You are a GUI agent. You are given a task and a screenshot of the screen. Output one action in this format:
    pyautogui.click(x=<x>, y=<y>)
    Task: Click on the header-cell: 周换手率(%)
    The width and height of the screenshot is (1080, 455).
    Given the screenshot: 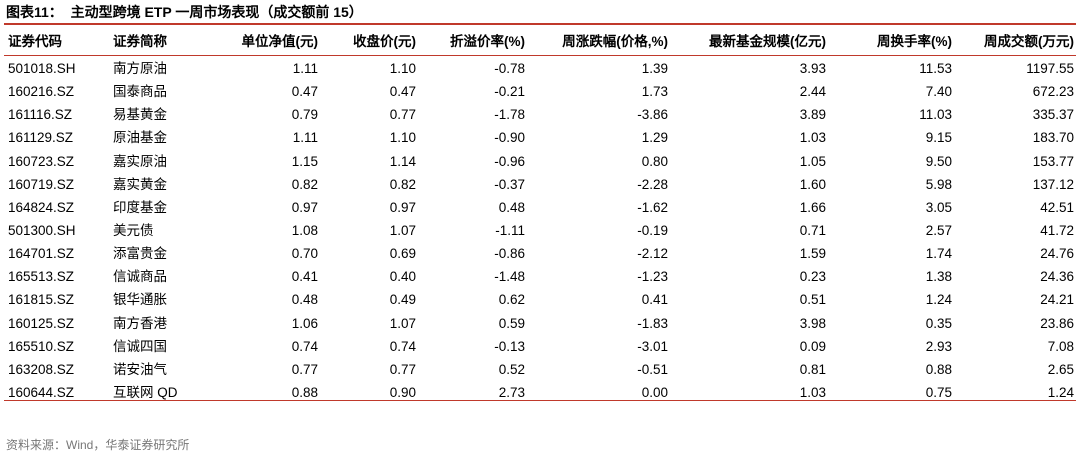 What is the action you would take?
    pyautogui.click(x=914, y=41)
    